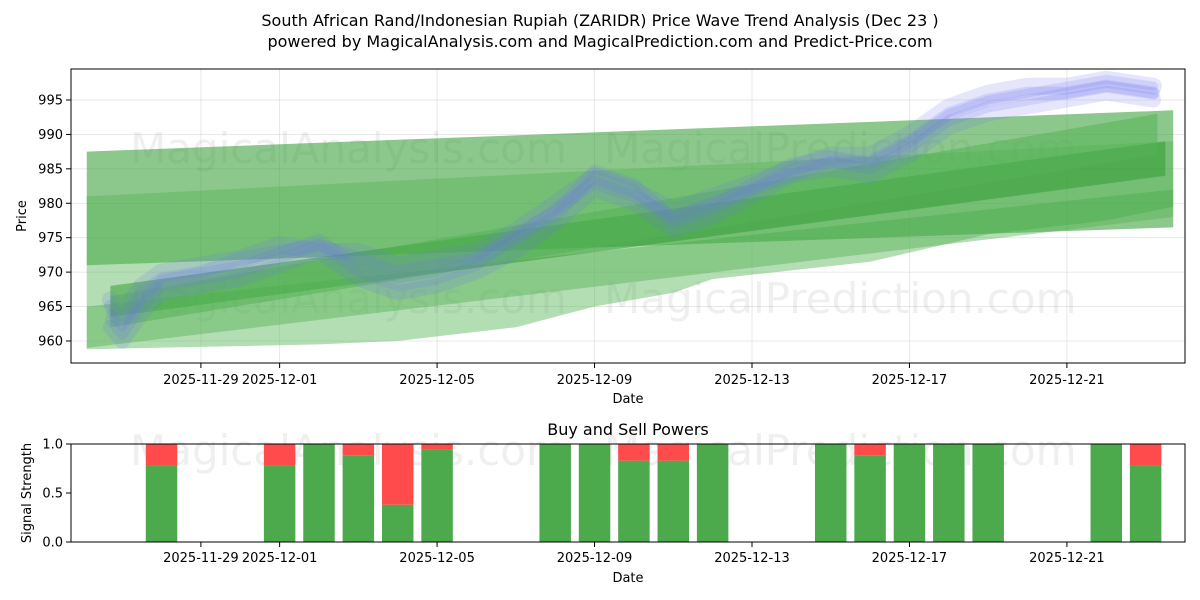  I want to click on signal-y-ticks: 0.0 0.5 1.0, so click(56, 494).